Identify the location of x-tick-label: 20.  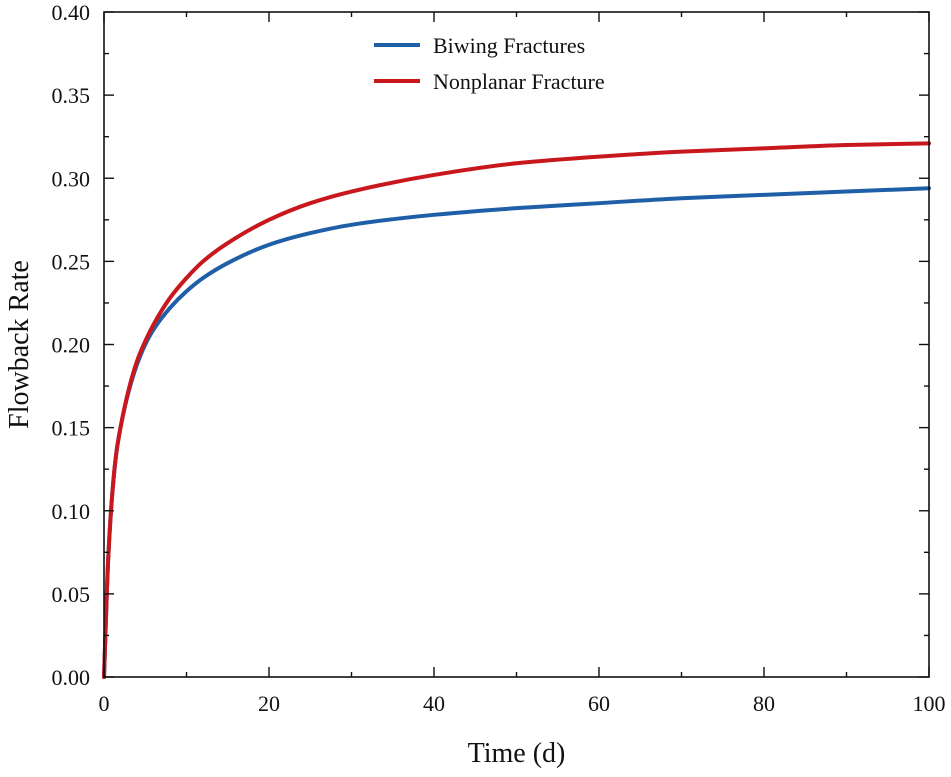
(269, 703).